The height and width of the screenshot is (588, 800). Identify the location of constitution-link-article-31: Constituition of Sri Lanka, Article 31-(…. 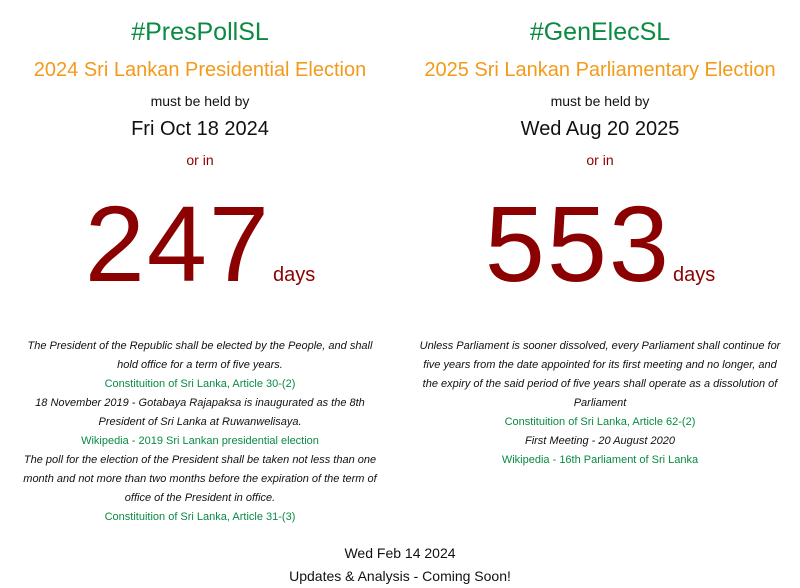
(200, 517).